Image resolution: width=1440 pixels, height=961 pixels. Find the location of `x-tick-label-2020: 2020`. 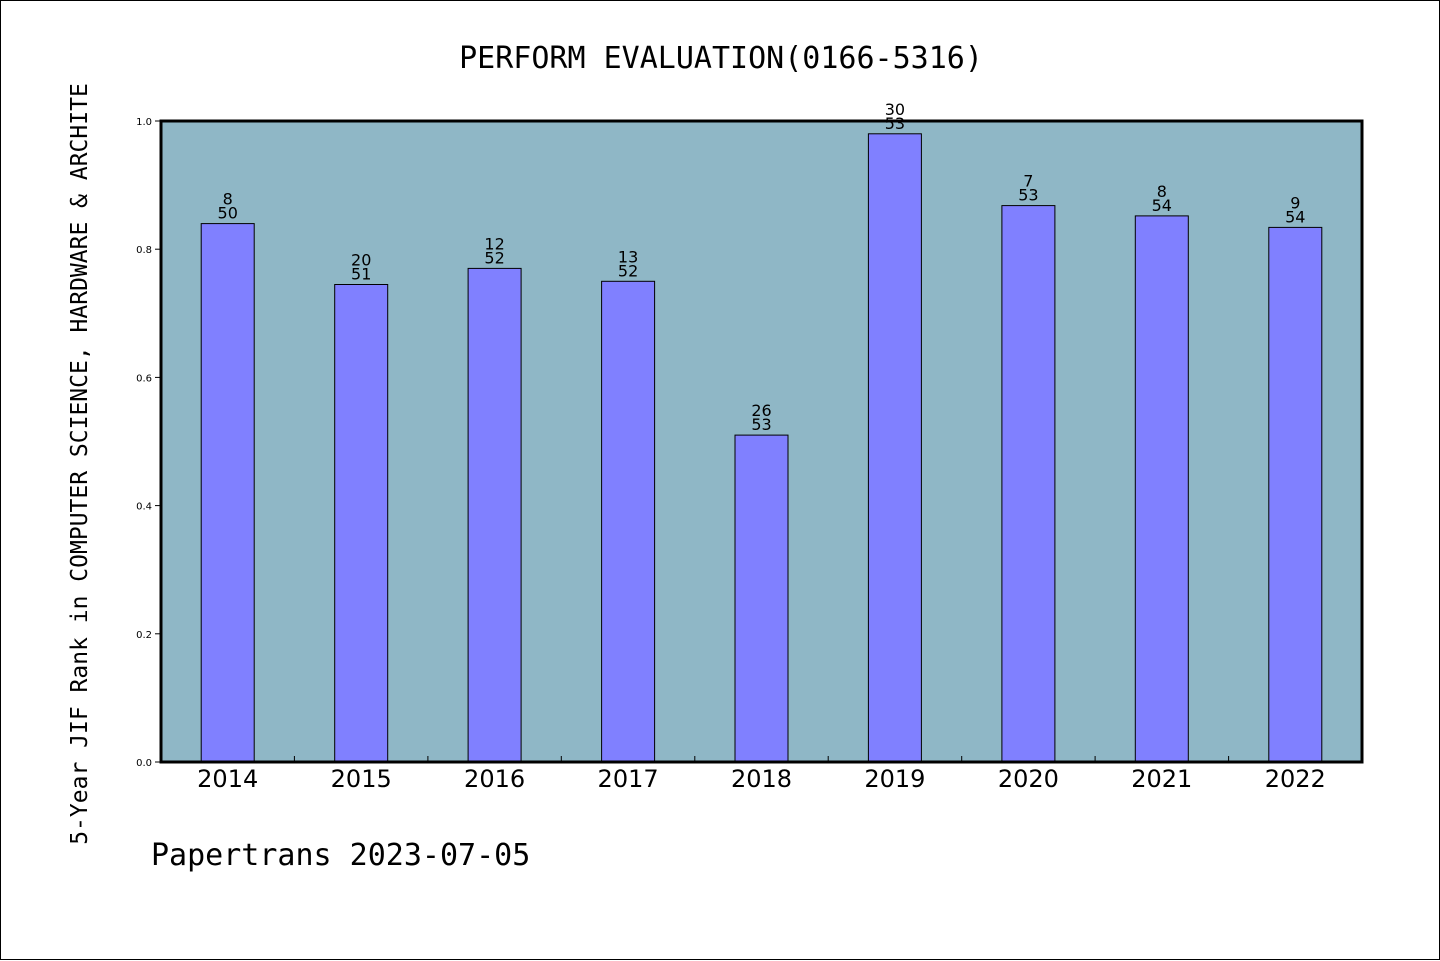

x-tick-label-2020: 2020 is located at coordinates (1028, 779).